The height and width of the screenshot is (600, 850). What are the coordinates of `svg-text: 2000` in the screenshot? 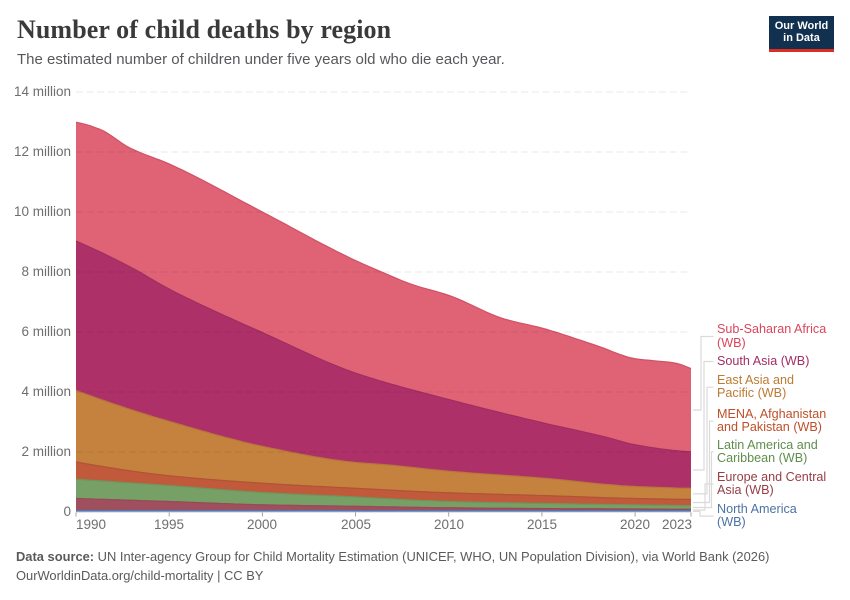 It's located at (262, 524).